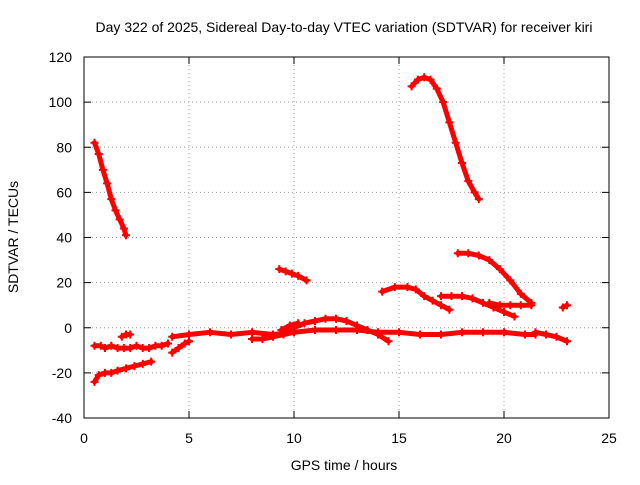 This screenshot has width=640, height=485. I want to click on x-tick-label: 25, so click(609, 438).